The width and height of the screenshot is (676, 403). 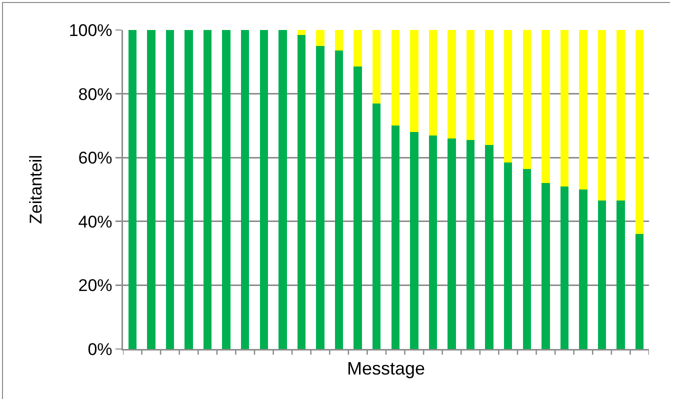 I want to click on y-tick-label: 100%, so click(x=90, y=30).